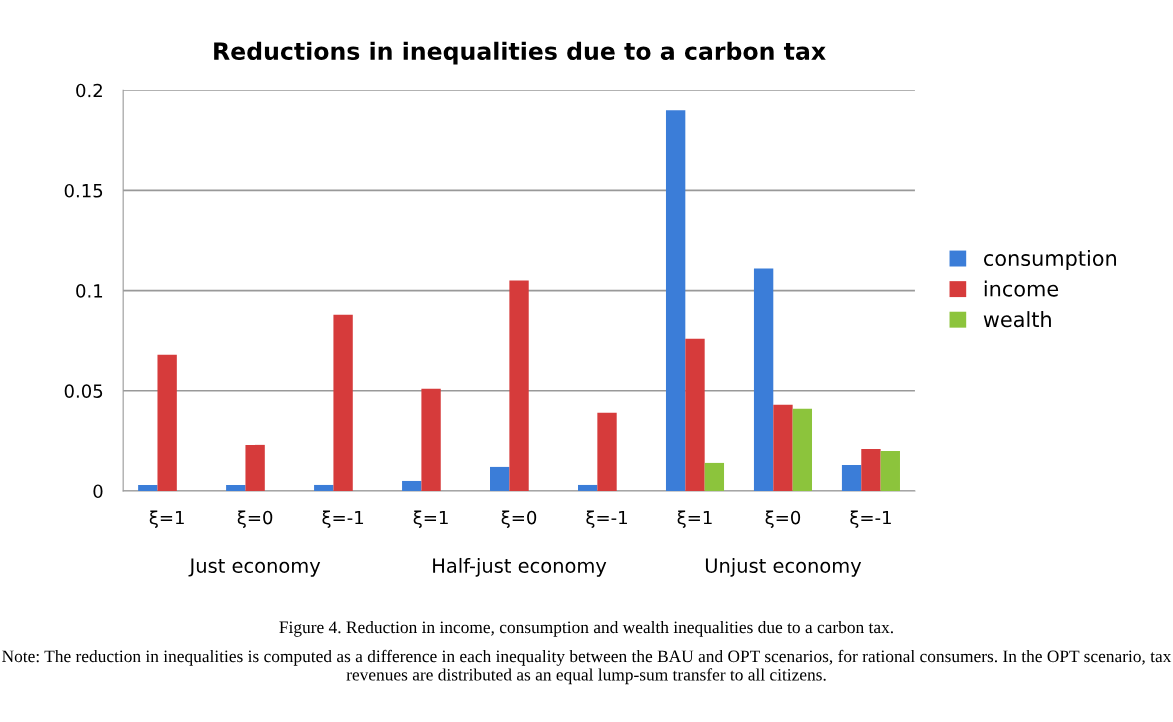 This screenshot has height=722, width=1173. I want to click on y-tick-label: 0.05, so click(83, 391).